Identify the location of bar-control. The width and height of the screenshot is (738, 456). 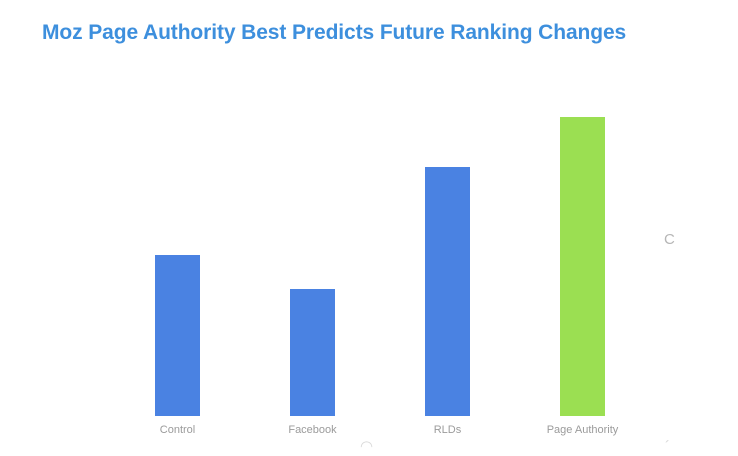
(177, 335).